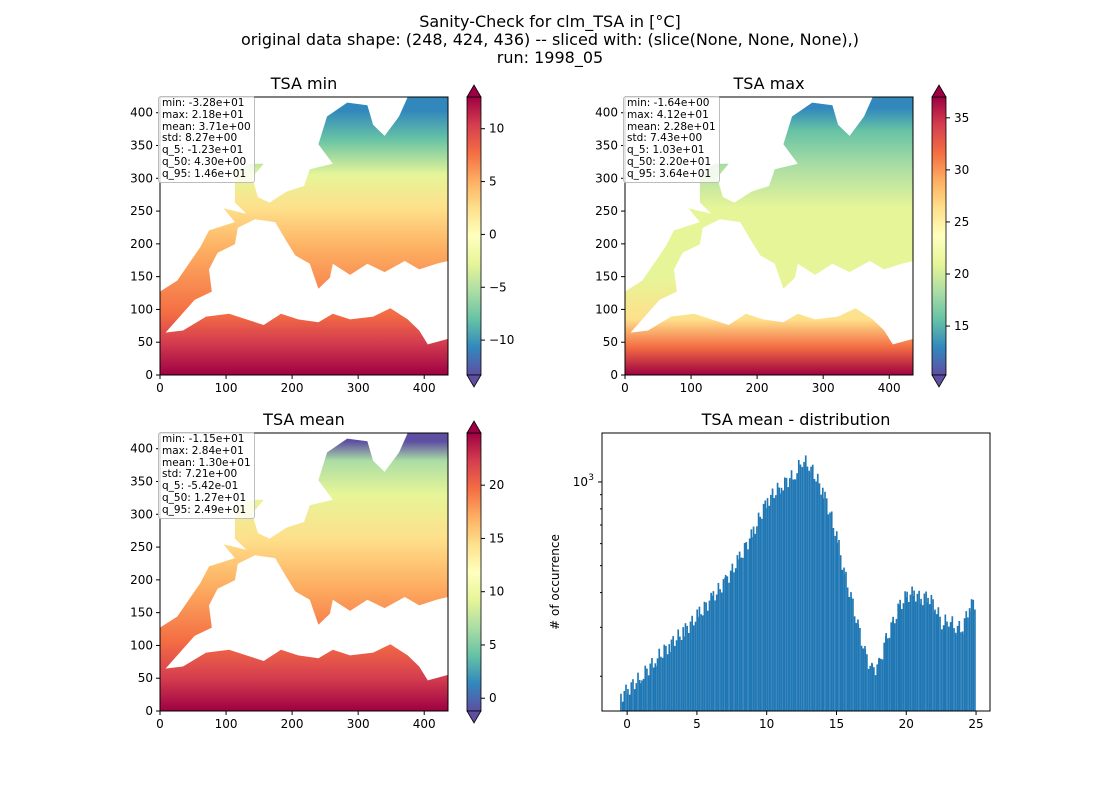 Image resolution: width=1100 pixels, height=800 pixels. What do you see at coordinates (141, 645) in the screenshot?
I see `y-tick-label: 100` at bounding box center [141, 645].